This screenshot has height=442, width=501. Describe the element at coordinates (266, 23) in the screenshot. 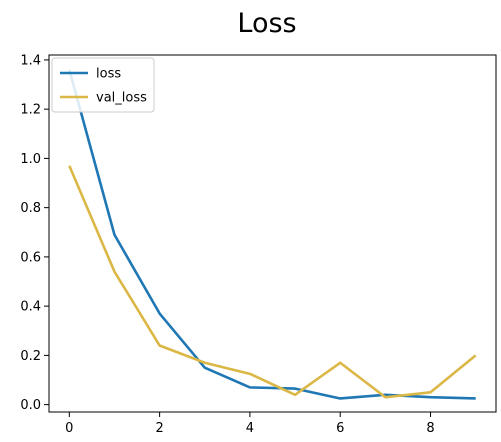

I see `chart-title: Loss` at that location.